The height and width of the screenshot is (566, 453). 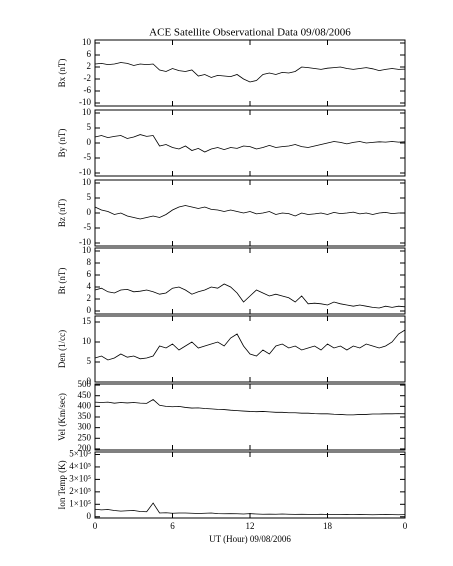 I want to click on y-axis-label: Den (1/cc), so click(x=62, y=349).